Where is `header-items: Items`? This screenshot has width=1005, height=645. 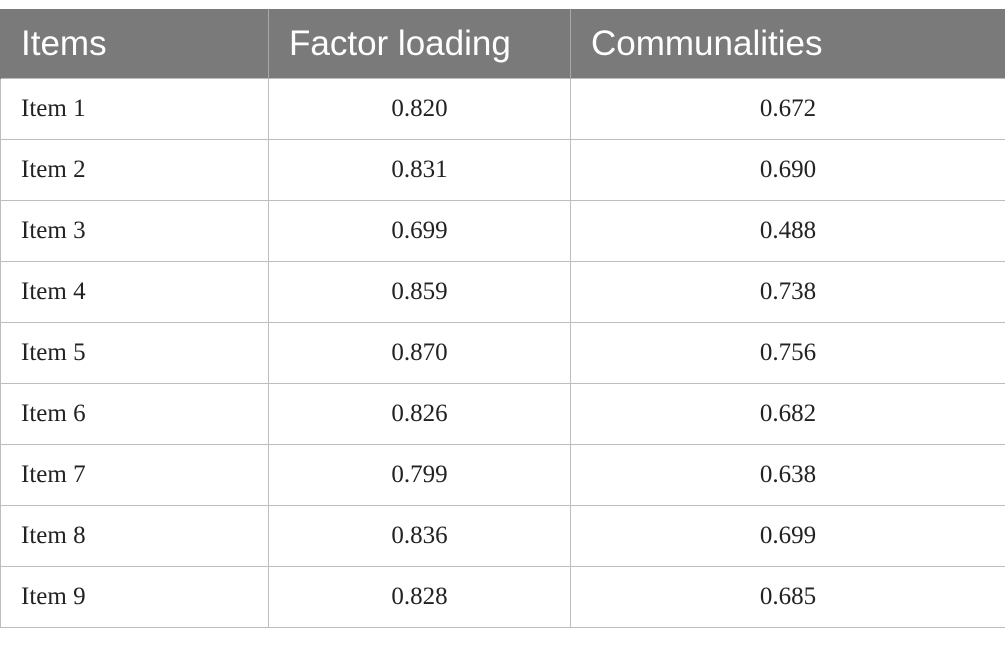 header-items: Items is located at coordinates (134, 44).